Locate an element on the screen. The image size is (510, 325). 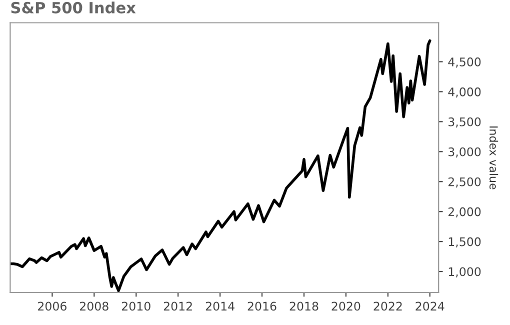
x-tick-label: 2016 is located at coordinates (262, 306).